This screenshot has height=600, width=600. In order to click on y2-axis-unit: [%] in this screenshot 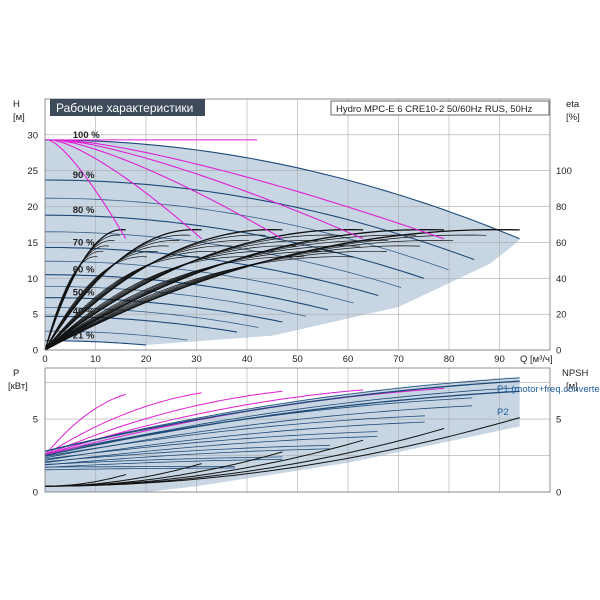, I will do `click(573, 117)`.